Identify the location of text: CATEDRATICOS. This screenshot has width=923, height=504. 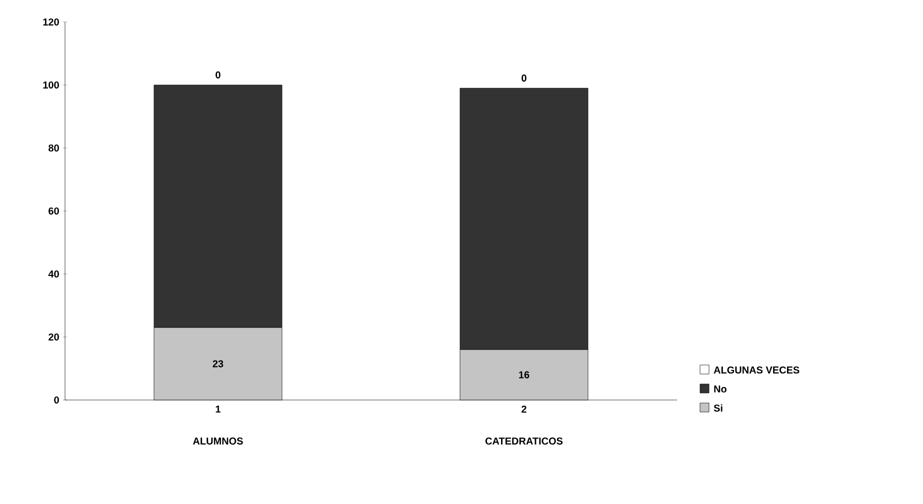
(524, 441).